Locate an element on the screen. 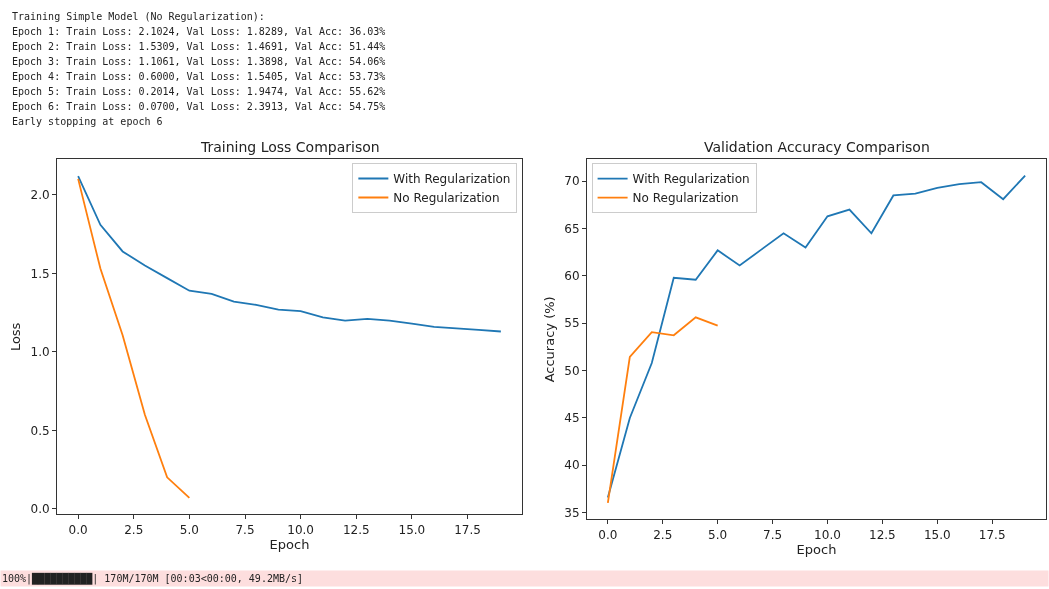 The image size is (1049, 589). y-tick-label: 70 is located at coordinates (572, 181).